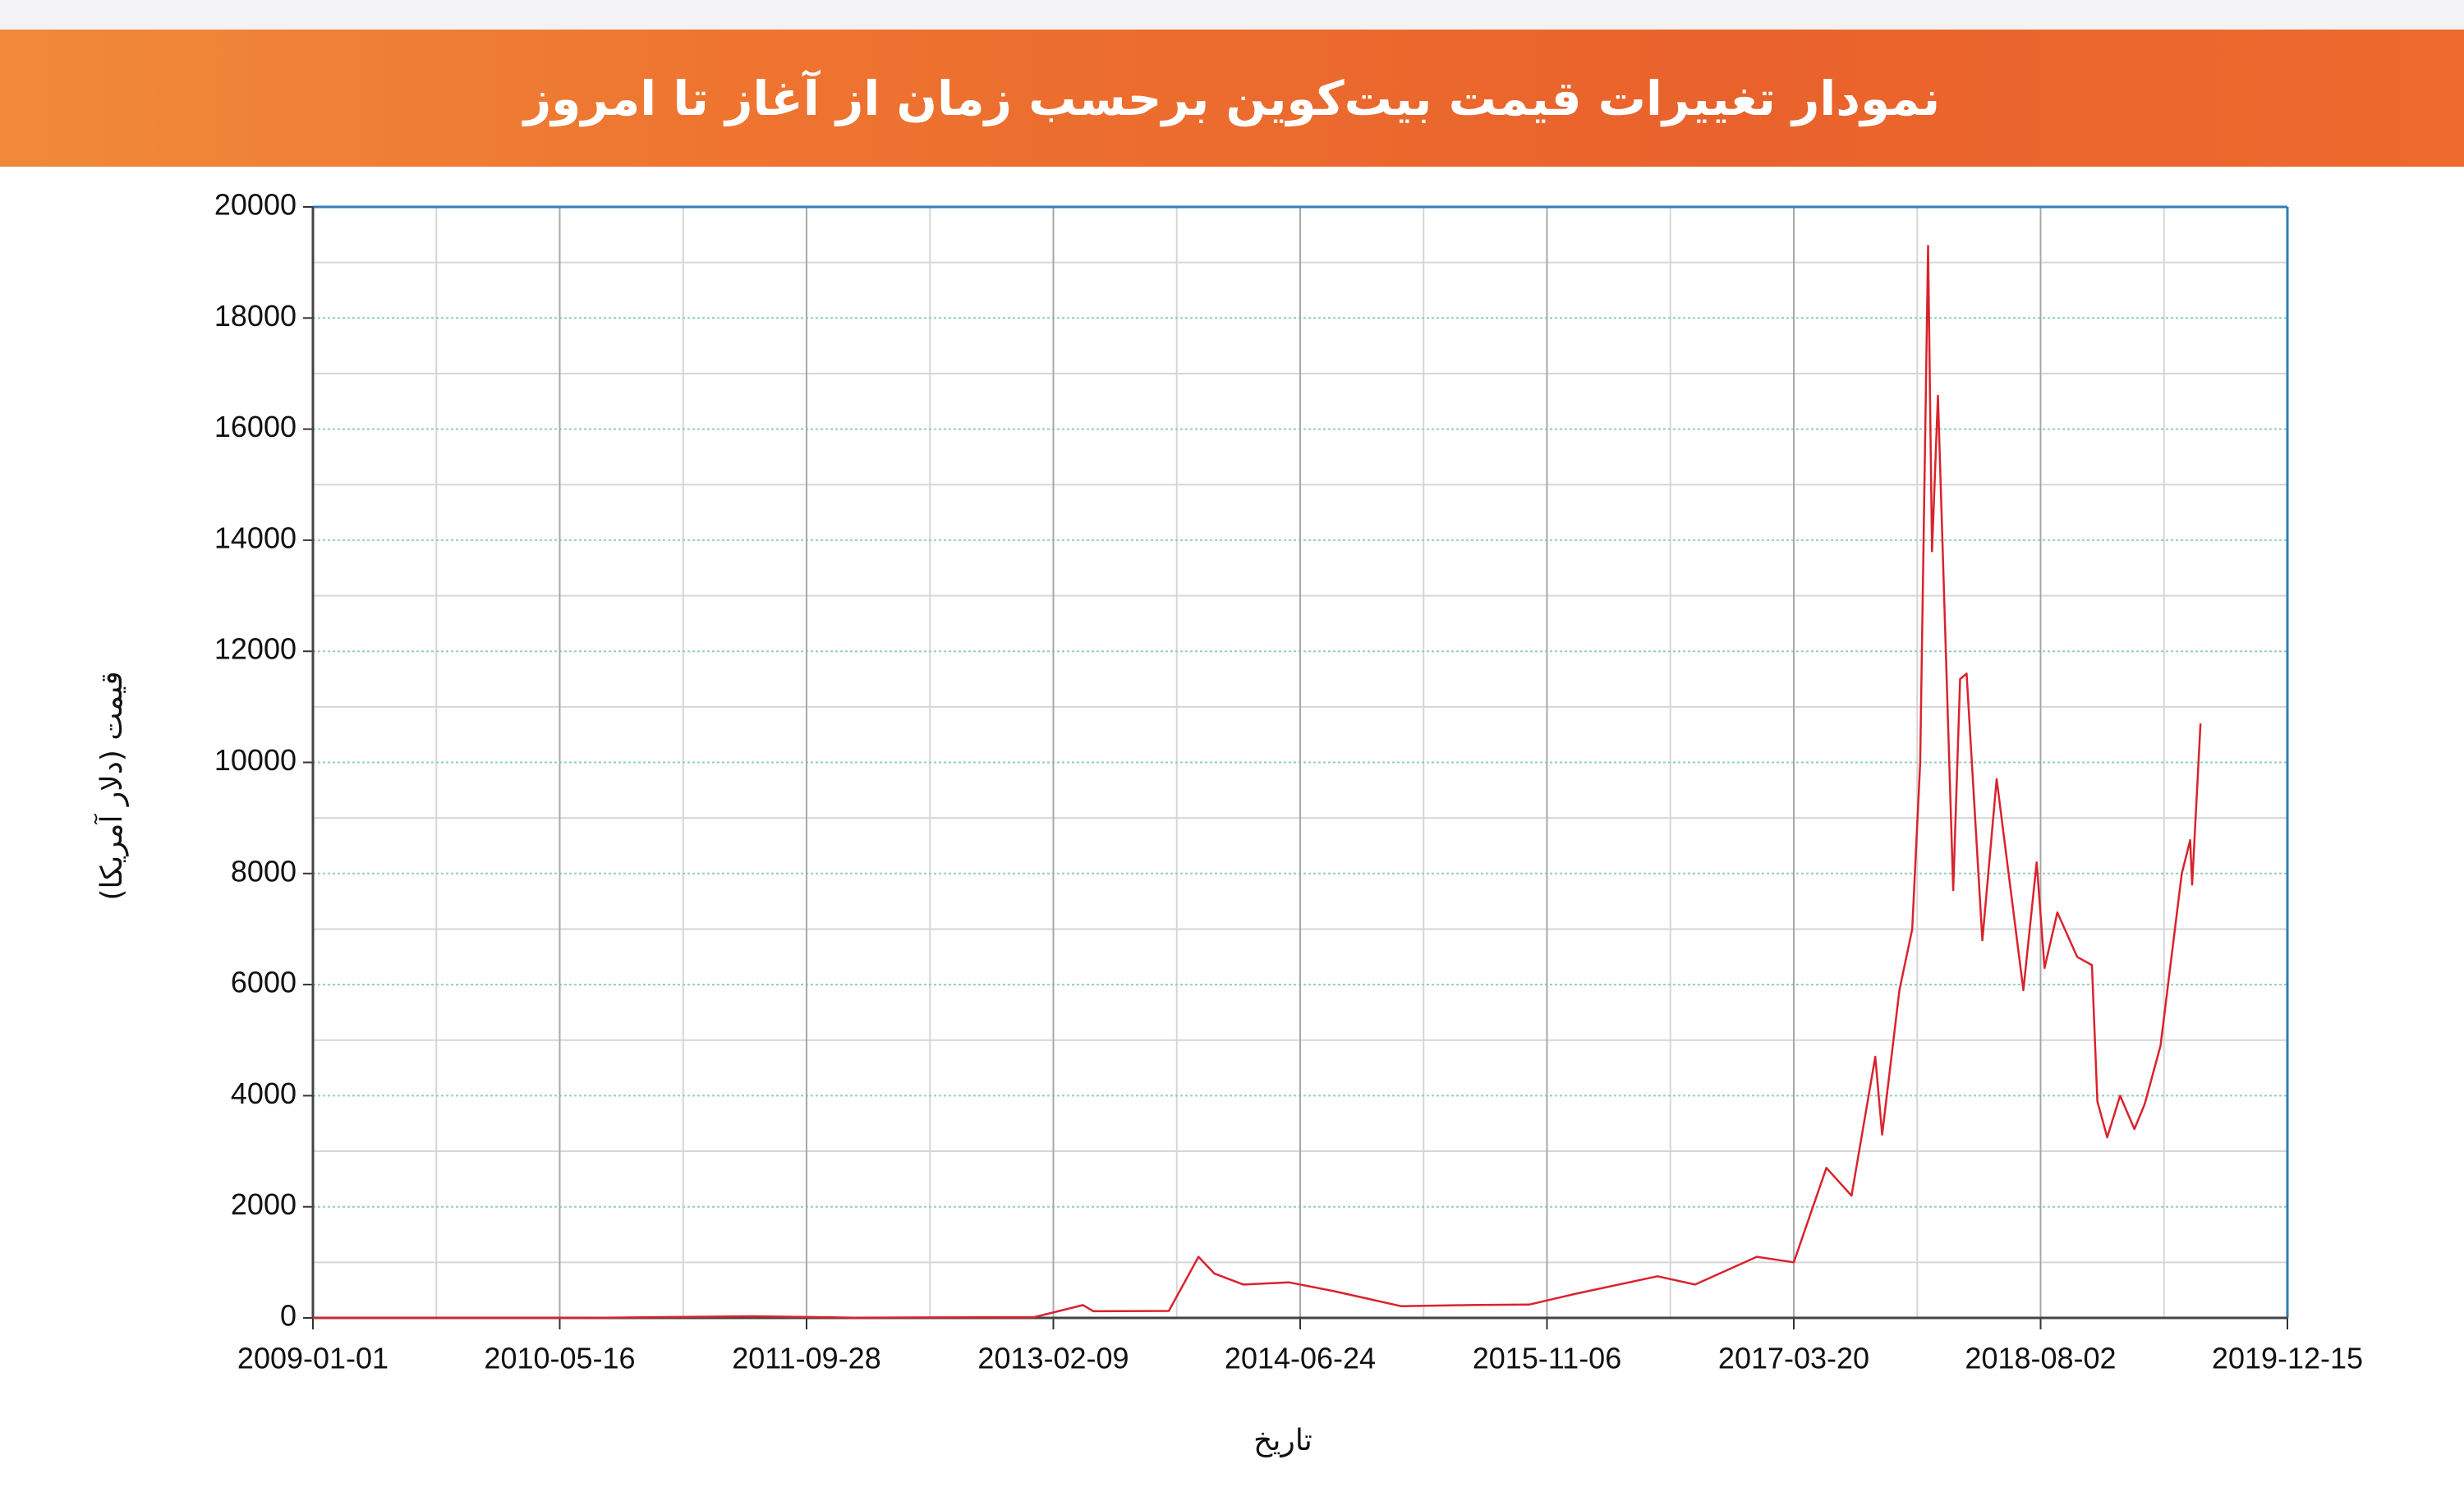  I want to click on y-tick-label: 4000, so click(264, 1093).